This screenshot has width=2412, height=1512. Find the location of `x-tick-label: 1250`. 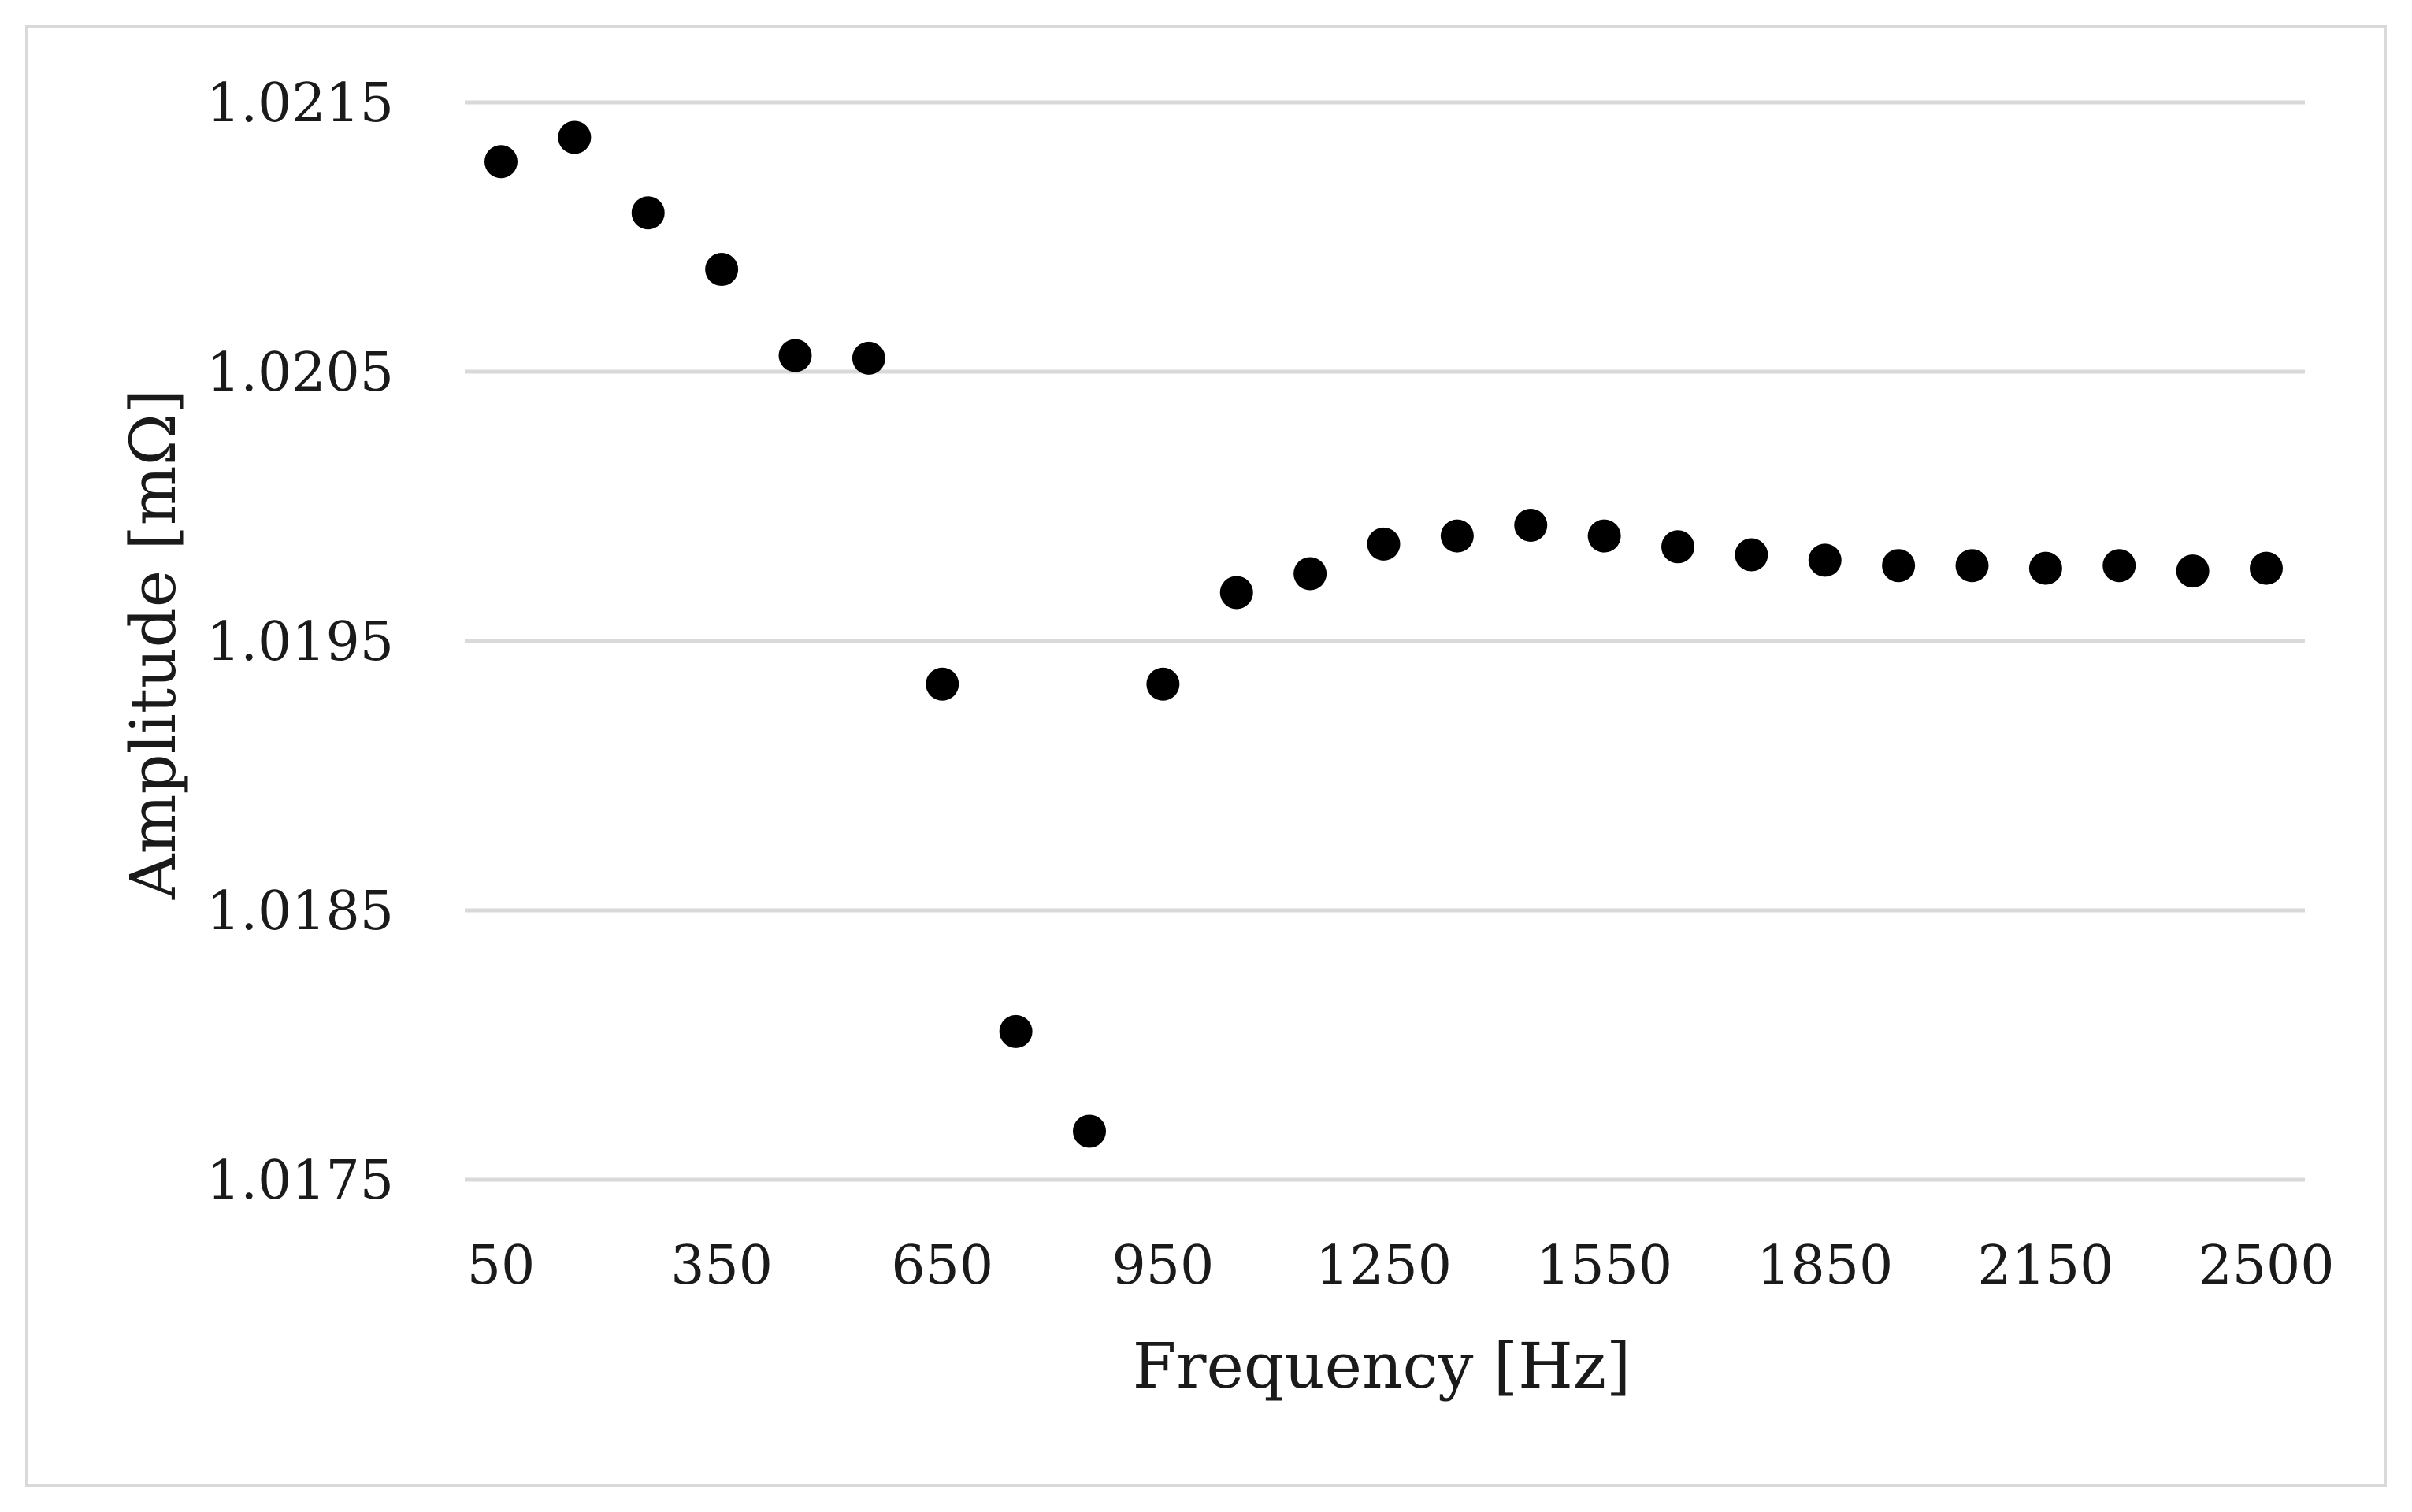

x-tick-label: 1250 is located at coordinates (1383, 1266).